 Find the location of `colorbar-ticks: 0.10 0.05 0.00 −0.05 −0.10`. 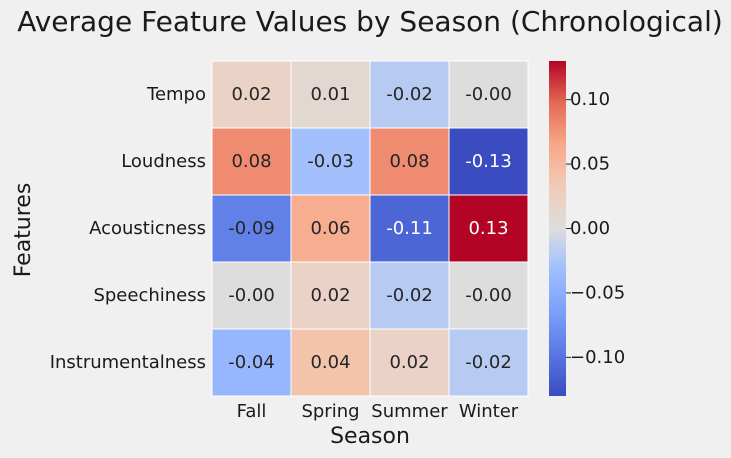

colorbar-ticks: 0.10 0.05 0.00 −0.05 −0.10 is located at coordinates (595, 228).